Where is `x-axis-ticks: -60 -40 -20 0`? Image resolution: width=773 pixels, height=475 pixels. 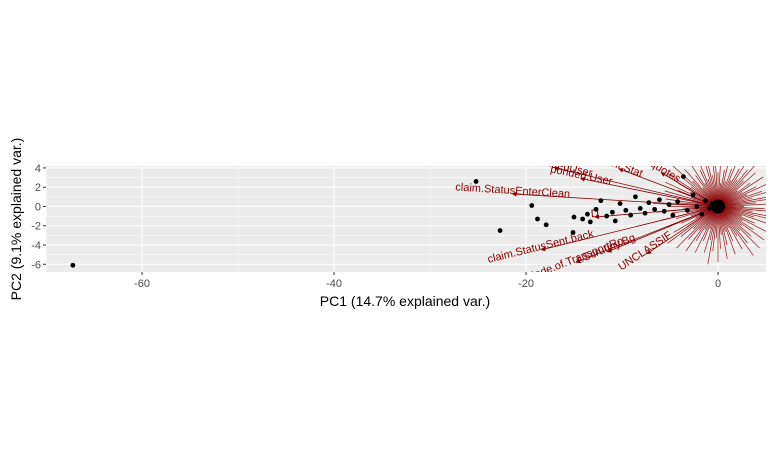
x-axis-ticks: -60 -40 -20 0 is located at coordinates (427, 281).